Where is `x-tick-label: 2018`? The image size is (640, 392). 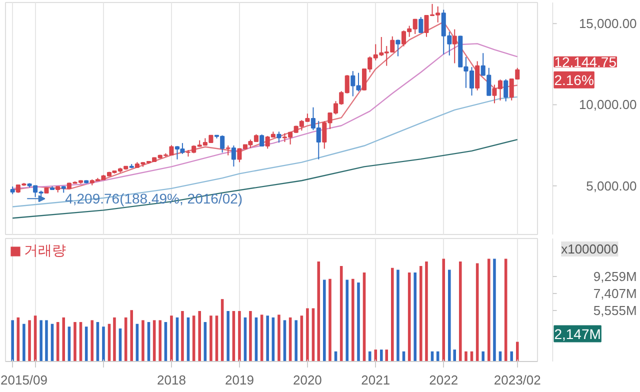 x-tick-label: 2018 is located at coordinates (171, 380).